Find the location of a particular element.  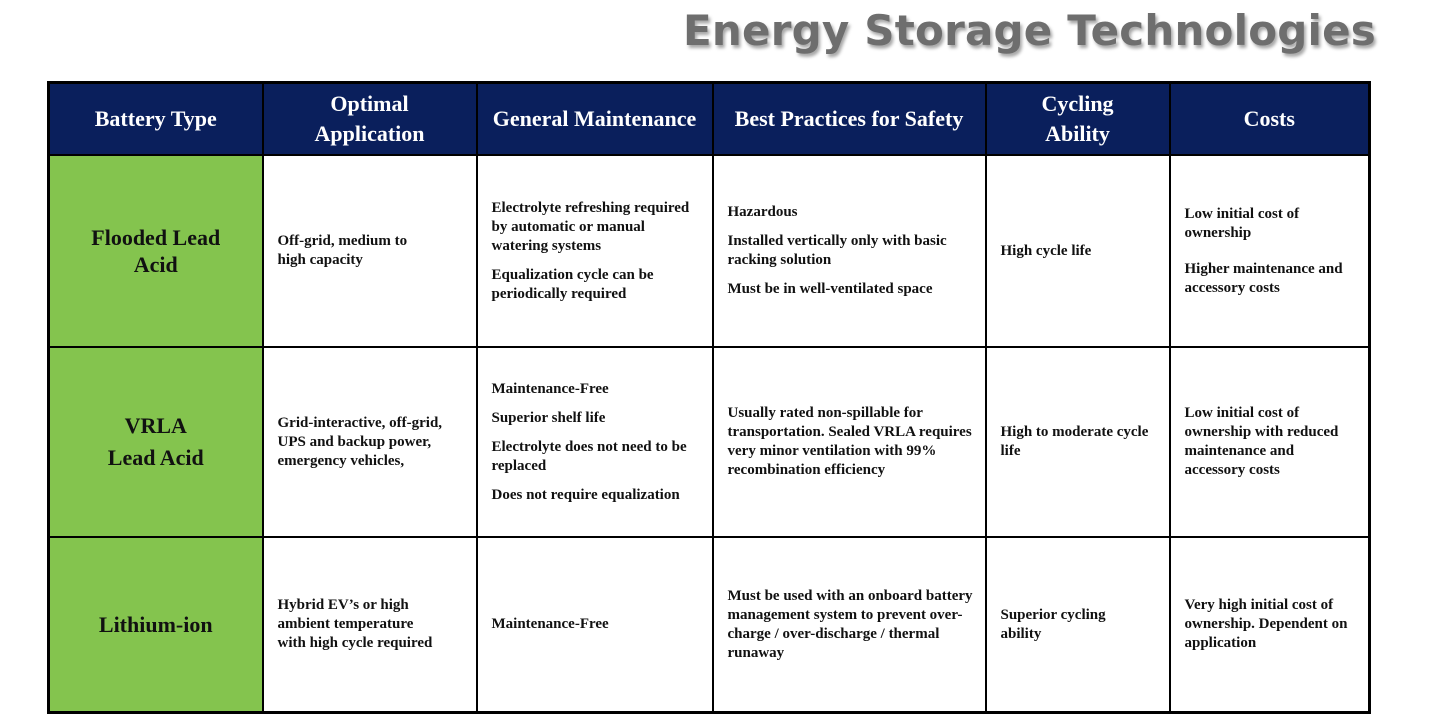

cycling-cell: High to moderate cycle life is located at coordinates (1077, 442).